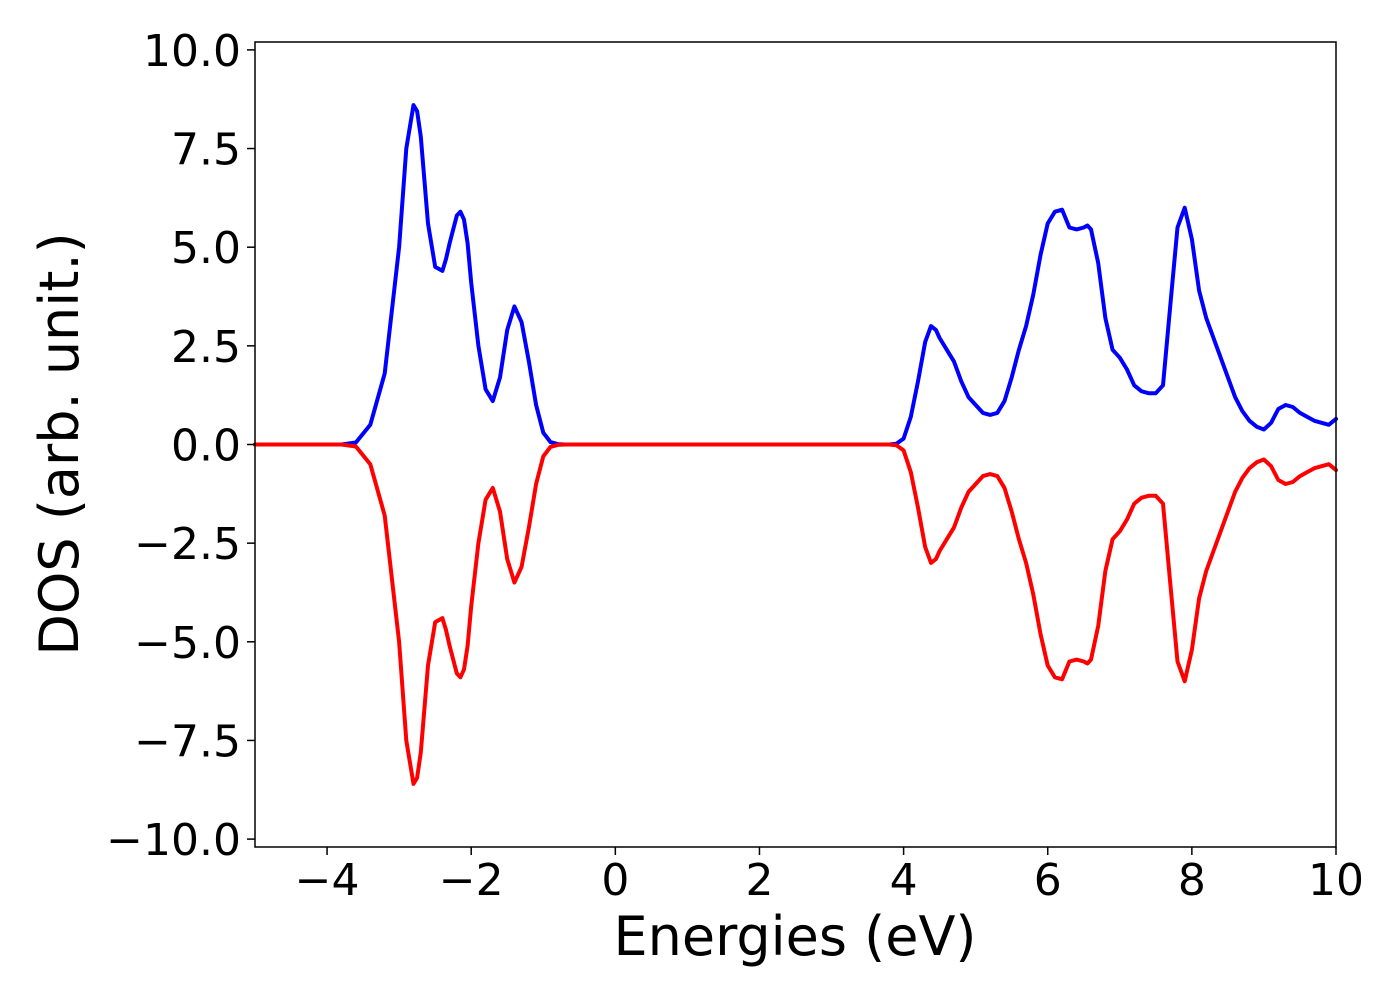  Describe the element at coordinates (795, 936) in the screenshot. I see `x-axis-label: Energies (eV)` at that location.